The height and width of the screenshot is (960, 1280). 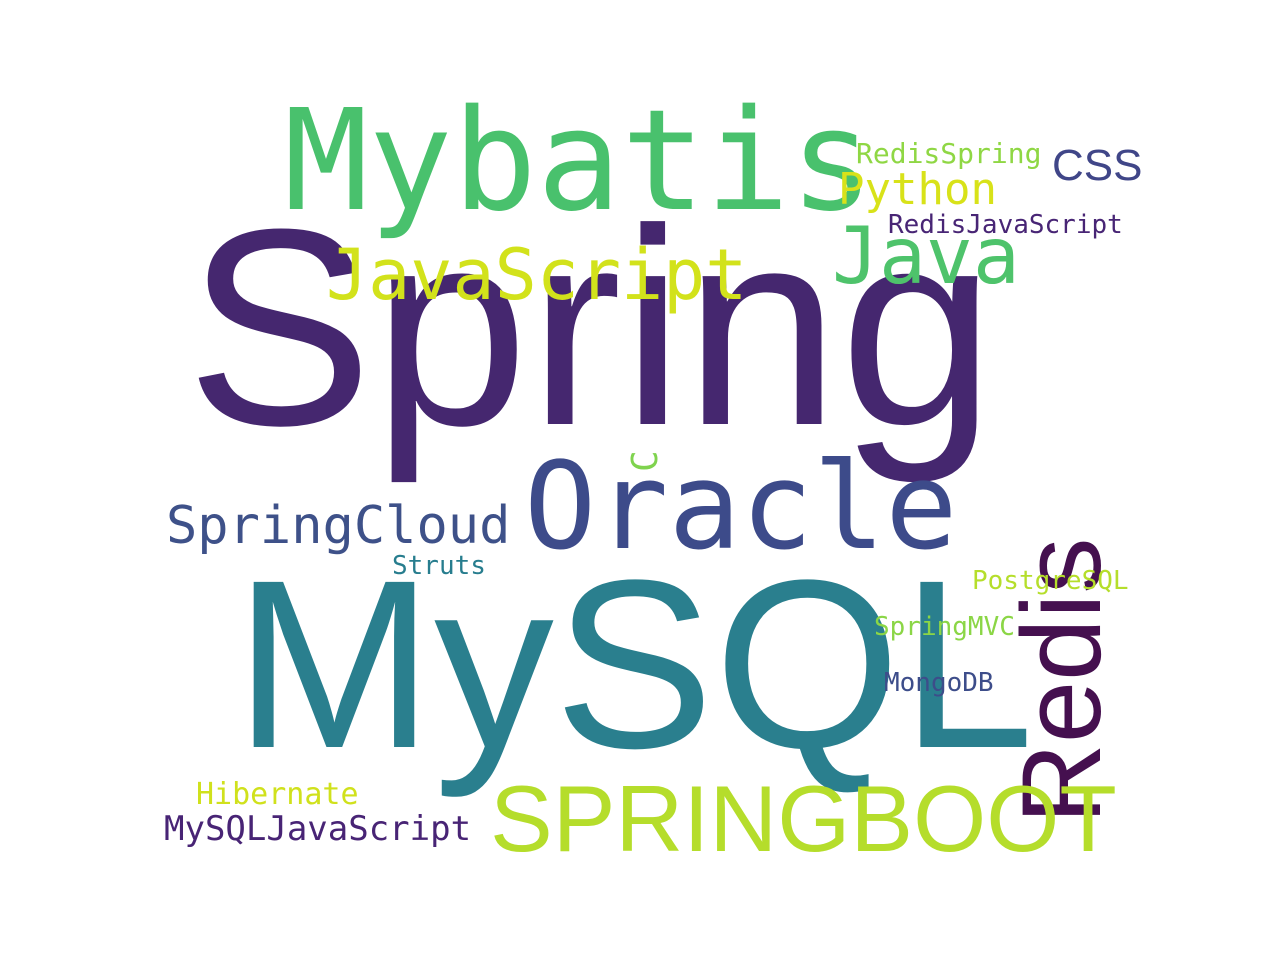 I want to click on word-hibernate: Hibernate, so click(x=277, y=794).